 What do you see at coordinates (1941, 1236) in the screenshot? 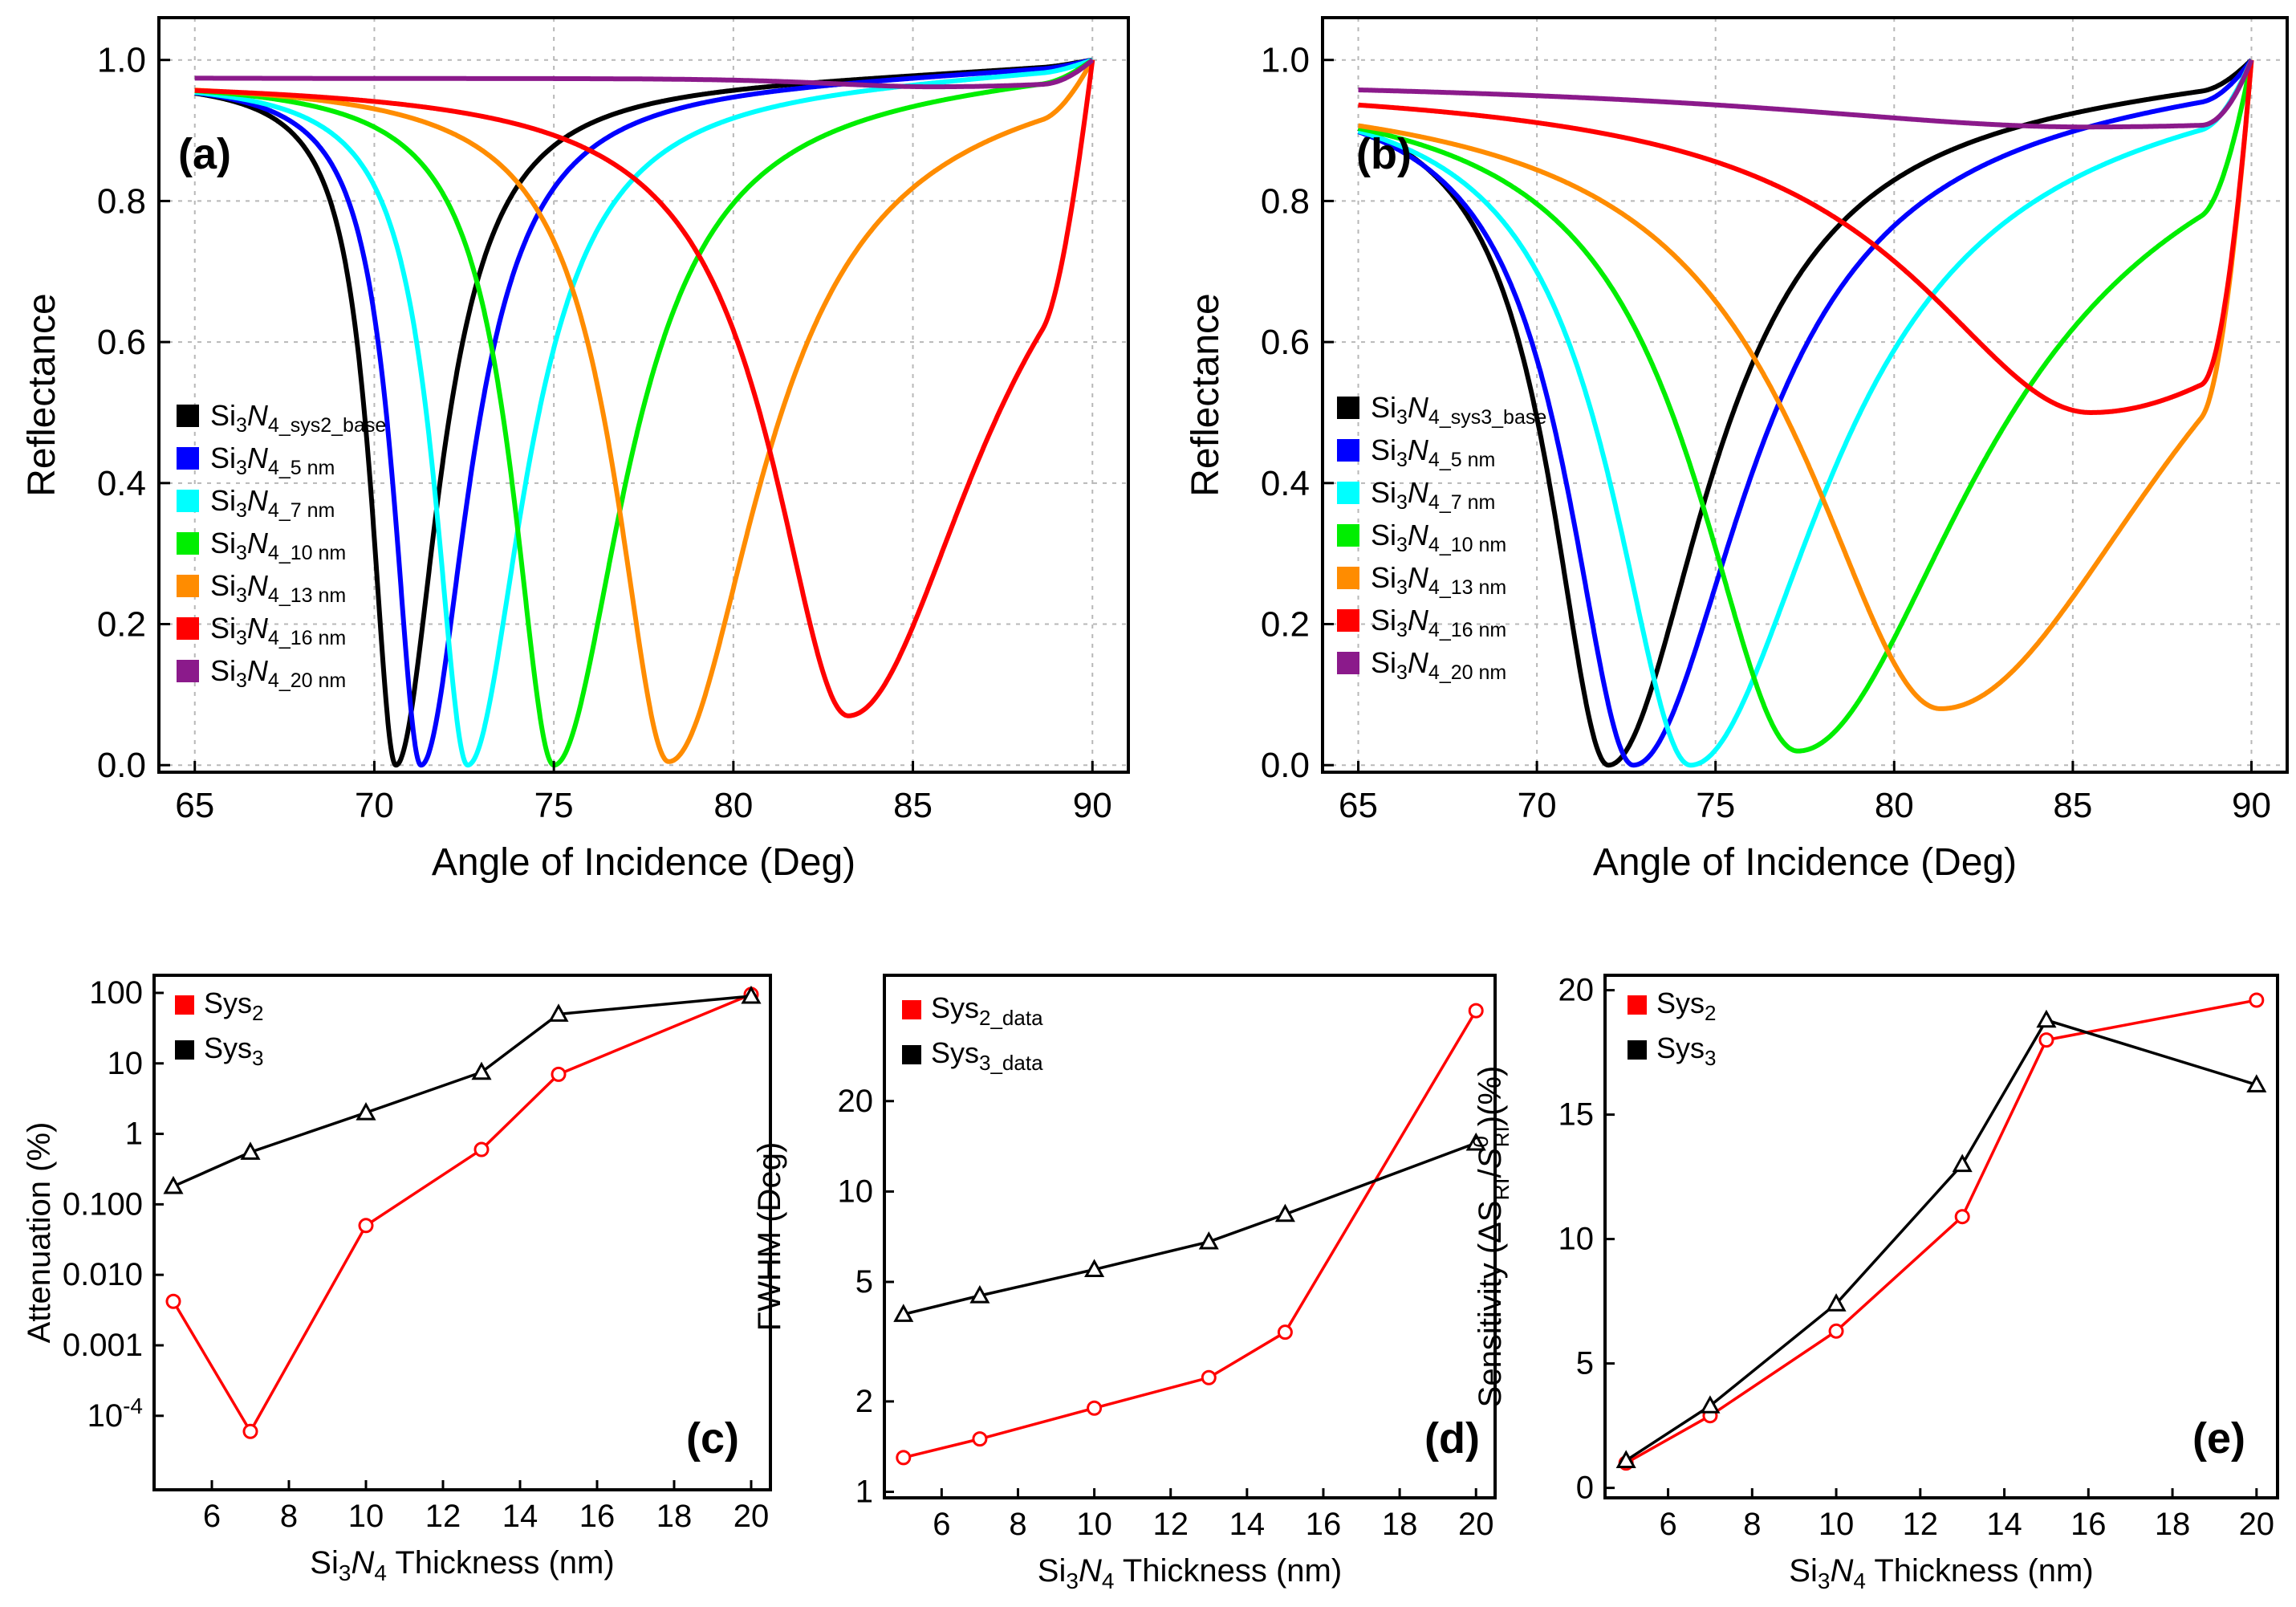
I see `plot-frame` at bounding box center [1941, 1236].